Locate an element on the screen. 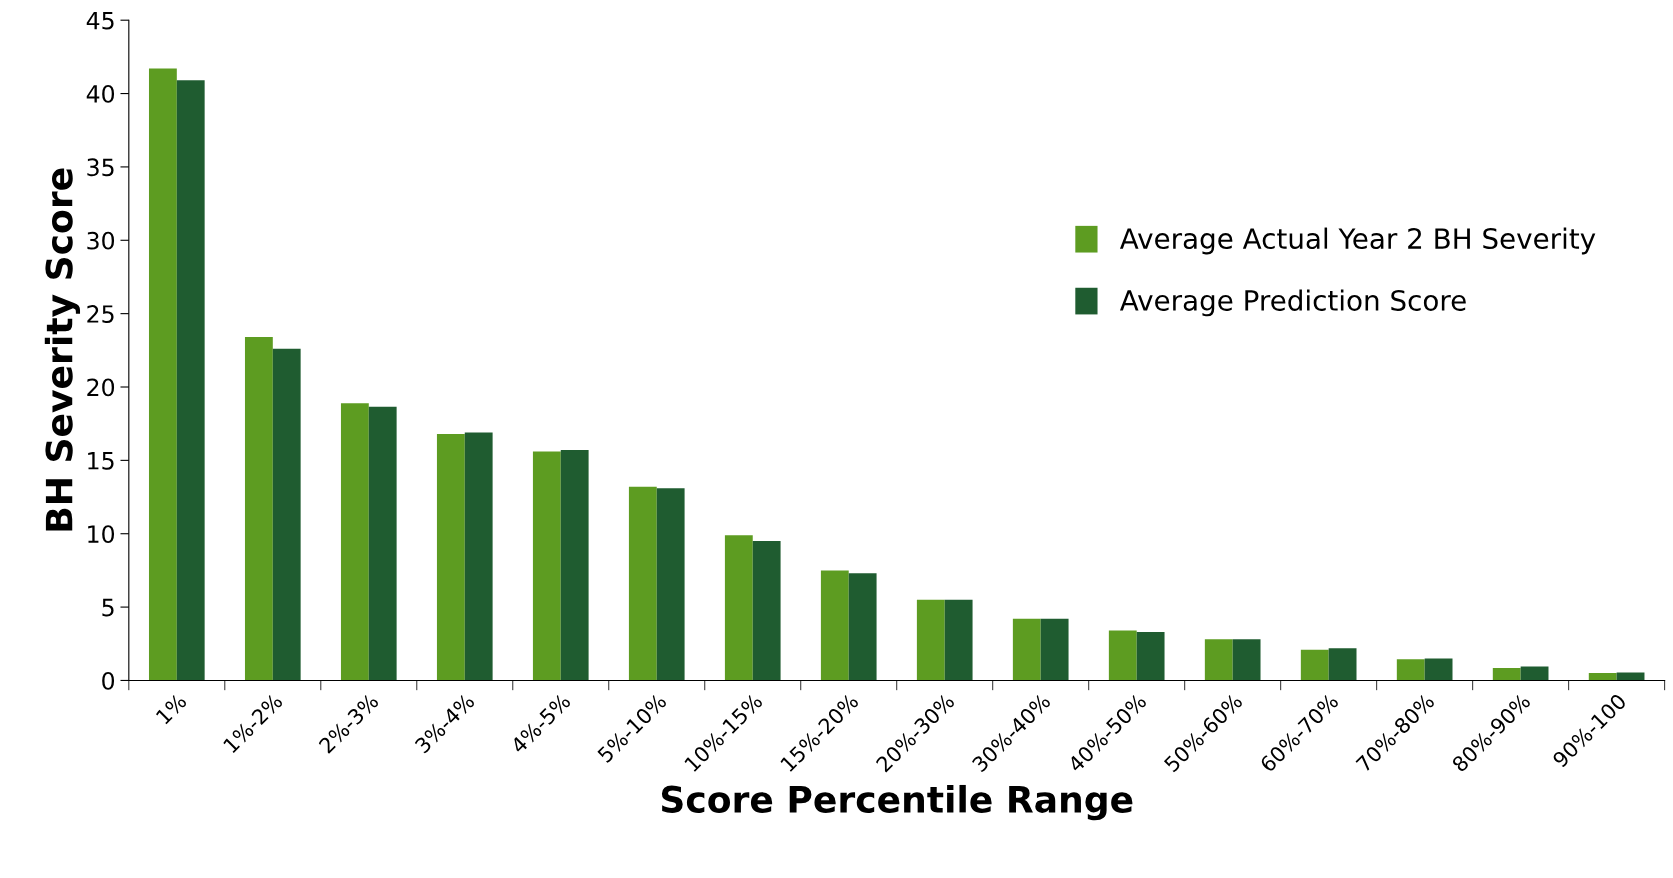 The image size is (1673, 878). y-tick-label: 35 is located at coordinates (100, 167).